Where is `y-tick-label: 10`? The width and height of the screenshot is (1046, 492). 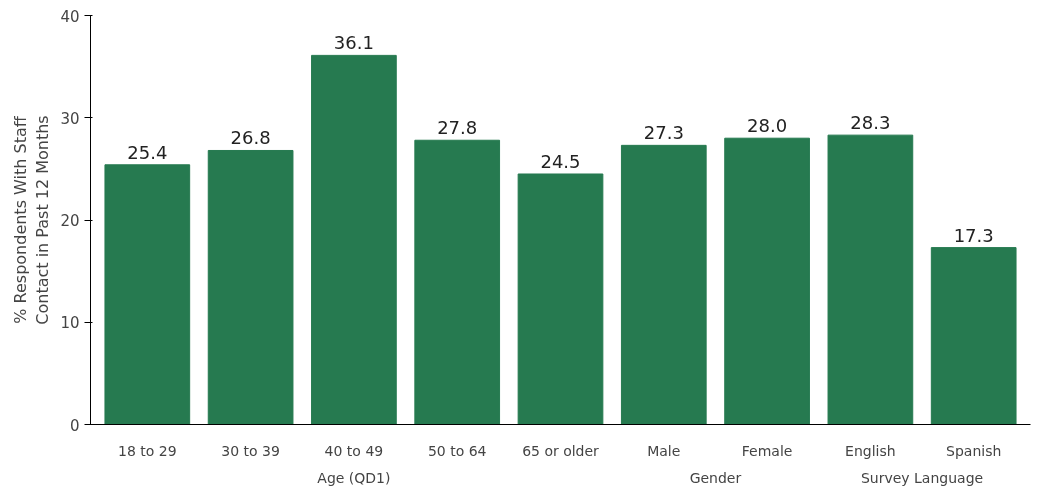 y-tick-label: 10 is located at coordinates (70, 323).